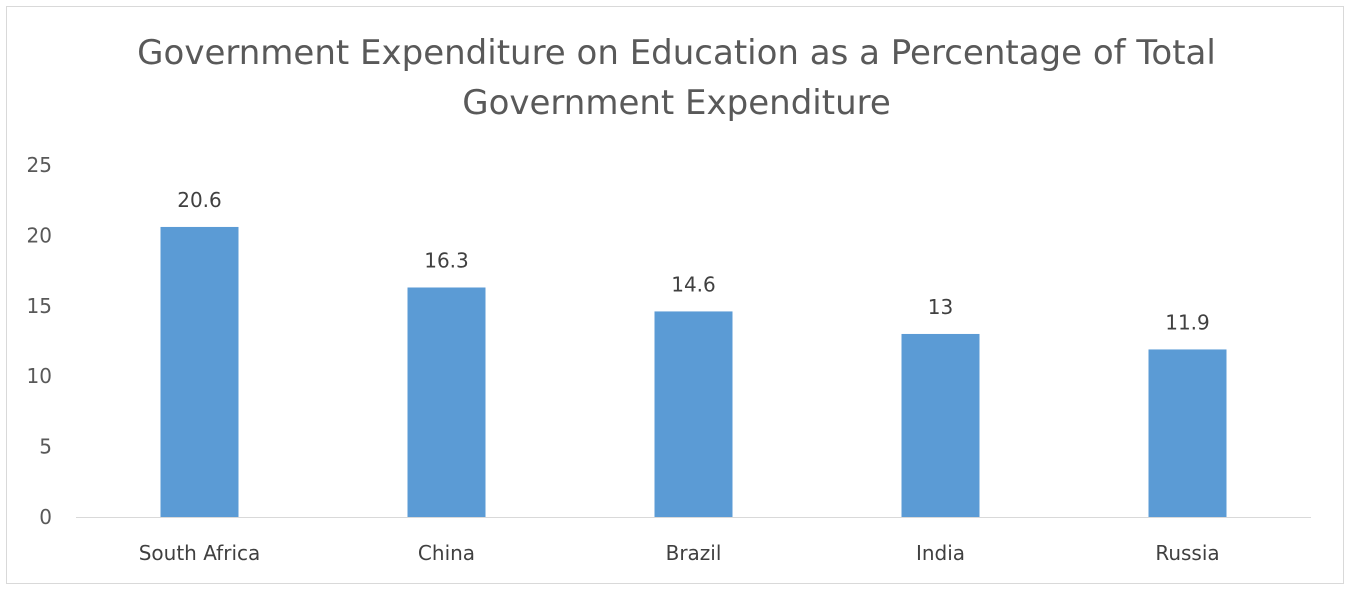  I want to click on y-tick-label: 20, so click(39, 235).